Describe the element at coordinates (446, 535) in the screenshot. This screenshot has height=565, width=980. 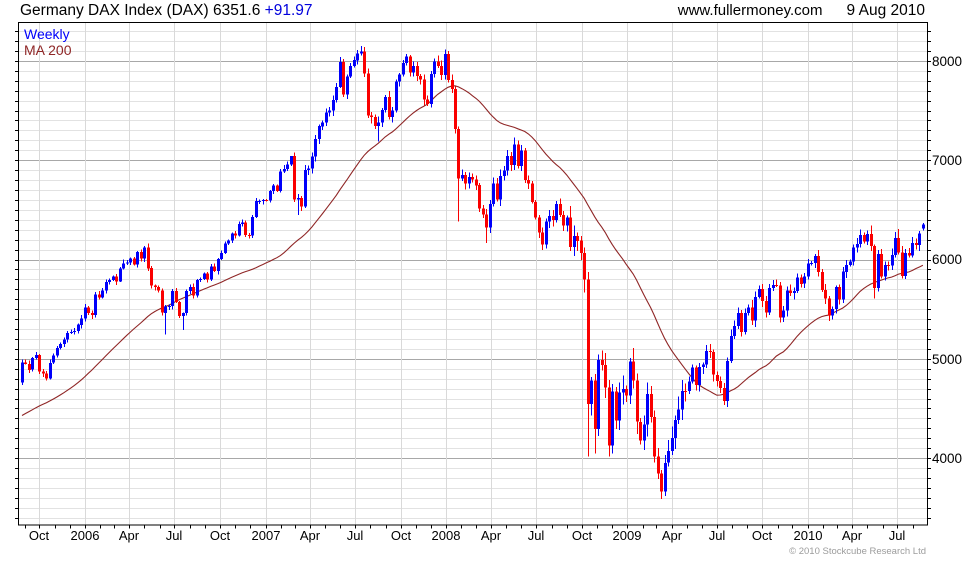
I see `svg-text: 2008` at that location.